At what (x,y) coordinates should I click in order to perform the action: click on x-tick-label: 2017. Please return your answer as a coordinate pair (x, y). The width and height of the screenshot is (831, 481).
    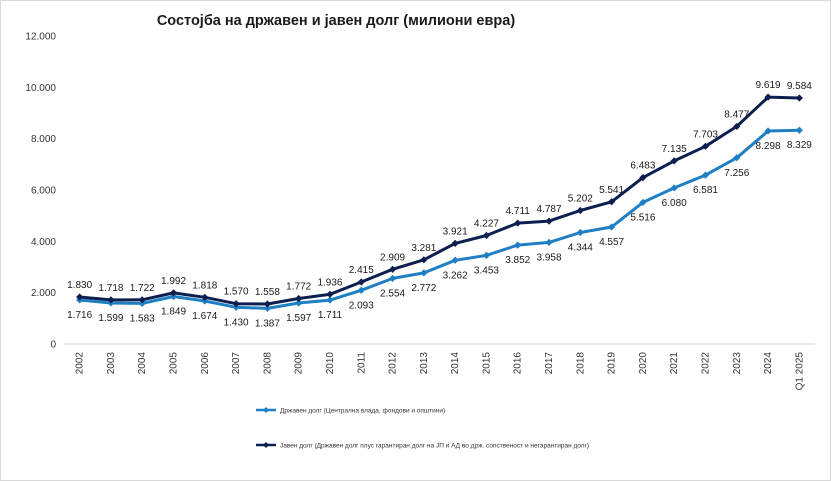
    Looking at the image, I should click on (549, 363).